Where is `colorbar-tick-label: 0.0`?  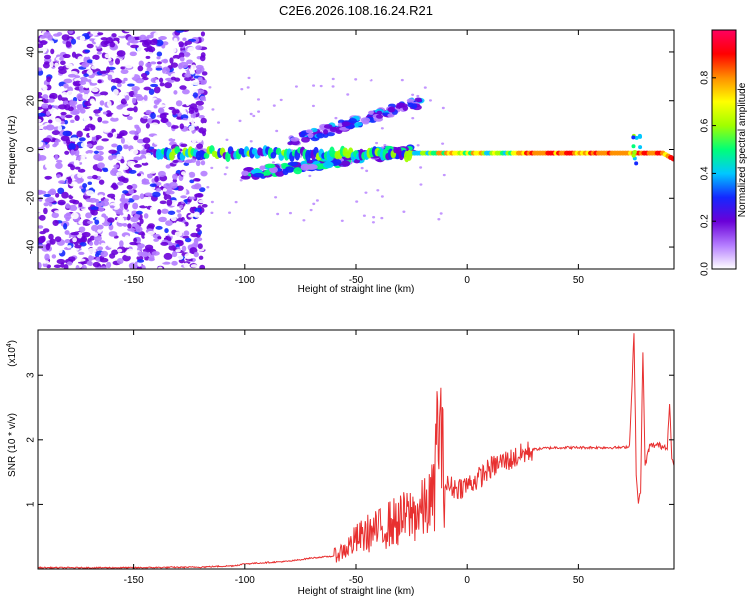
colorbar-tick-label: 0.0 is located at coordinates (705, 269).